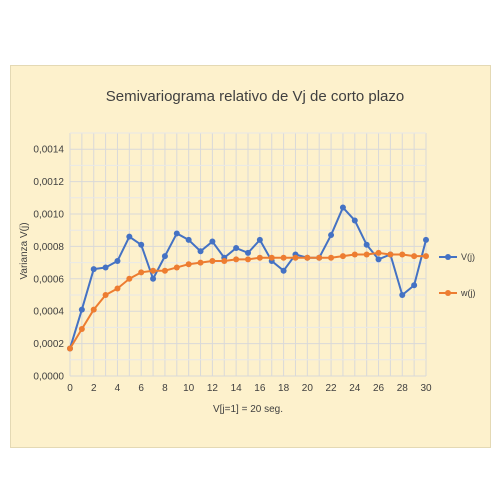 Image resolution: width=500 pixels, height=500 pixels. Describe the element at coordinates (426, 388) in the screenshot. I see `x-tick-label: 30` at that location.